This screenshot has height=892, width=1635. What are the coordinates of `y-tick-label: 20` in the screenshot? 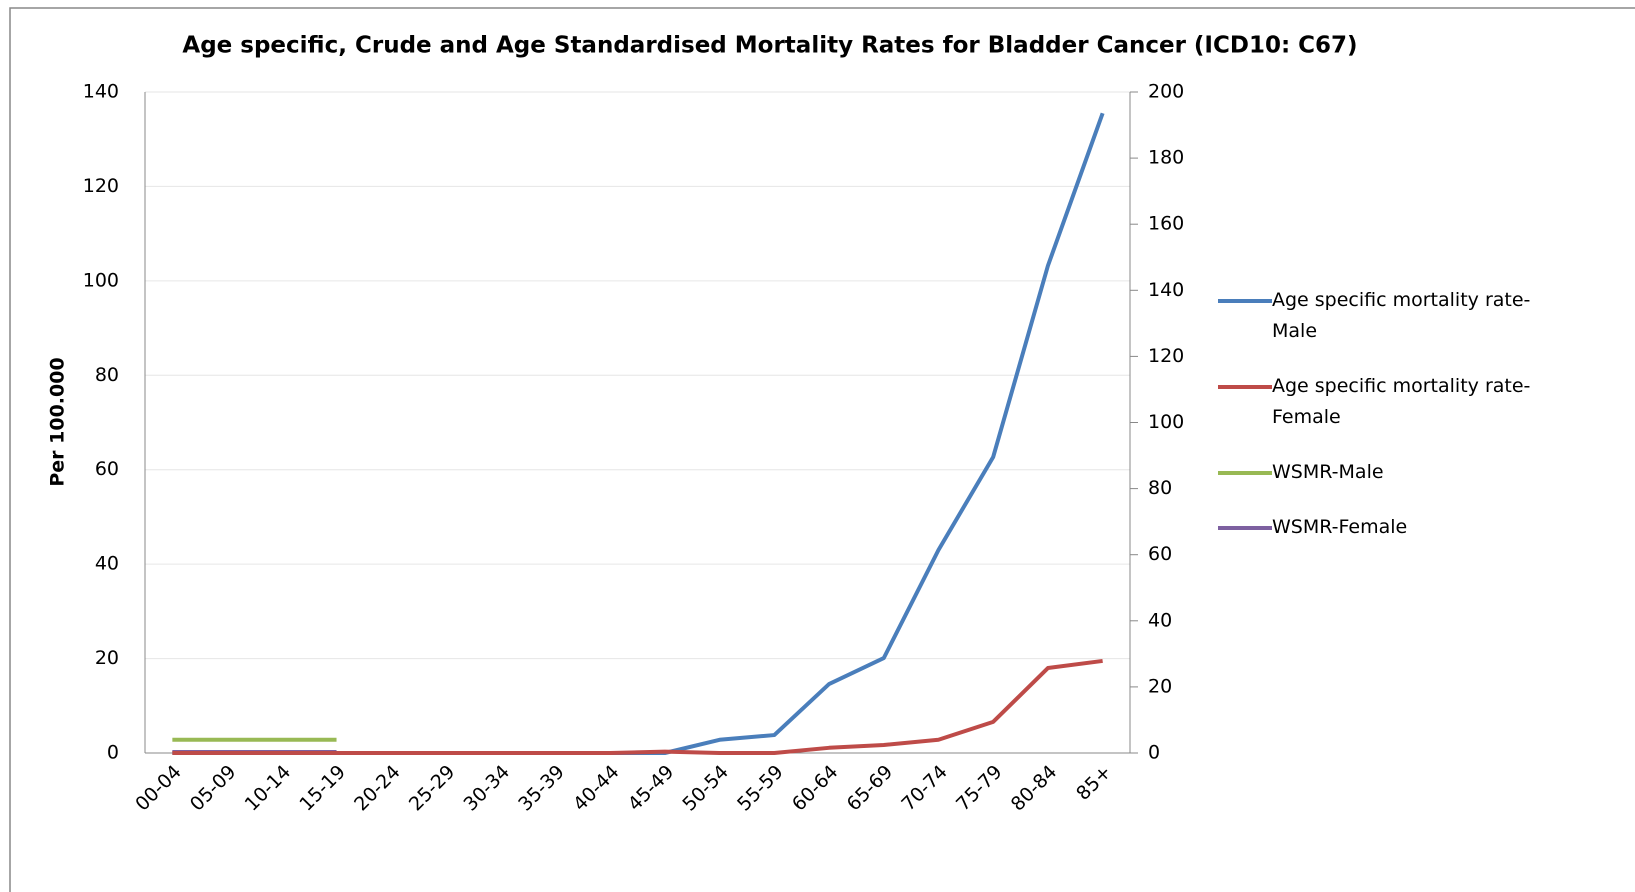 It's located at (107, 658).